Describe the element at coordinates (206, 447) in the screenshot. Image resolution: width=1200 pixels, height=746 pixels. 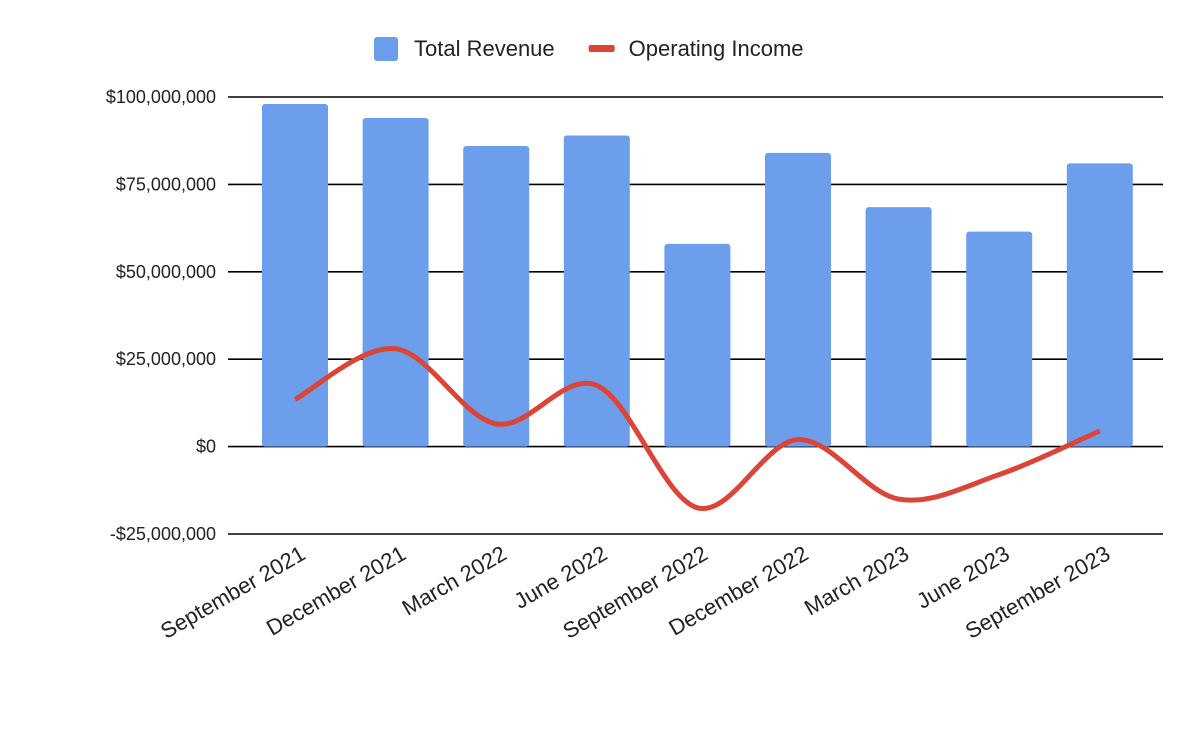
I see `y-tick-label: $0` at that location.